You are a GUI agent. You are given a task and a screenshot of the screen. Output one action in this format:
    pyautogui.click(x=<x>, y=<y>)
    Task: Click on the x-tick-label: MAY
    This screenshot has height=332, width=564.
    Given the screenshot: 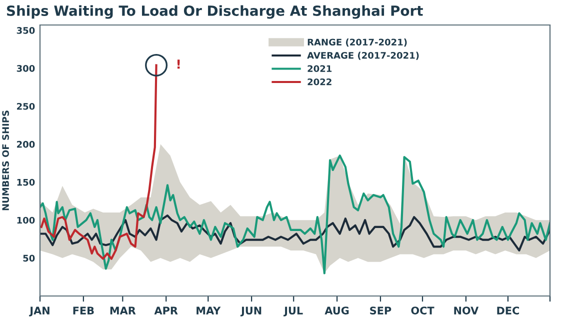 What is the action you would take?
    pyautogui.click(x=208, y=310)
    